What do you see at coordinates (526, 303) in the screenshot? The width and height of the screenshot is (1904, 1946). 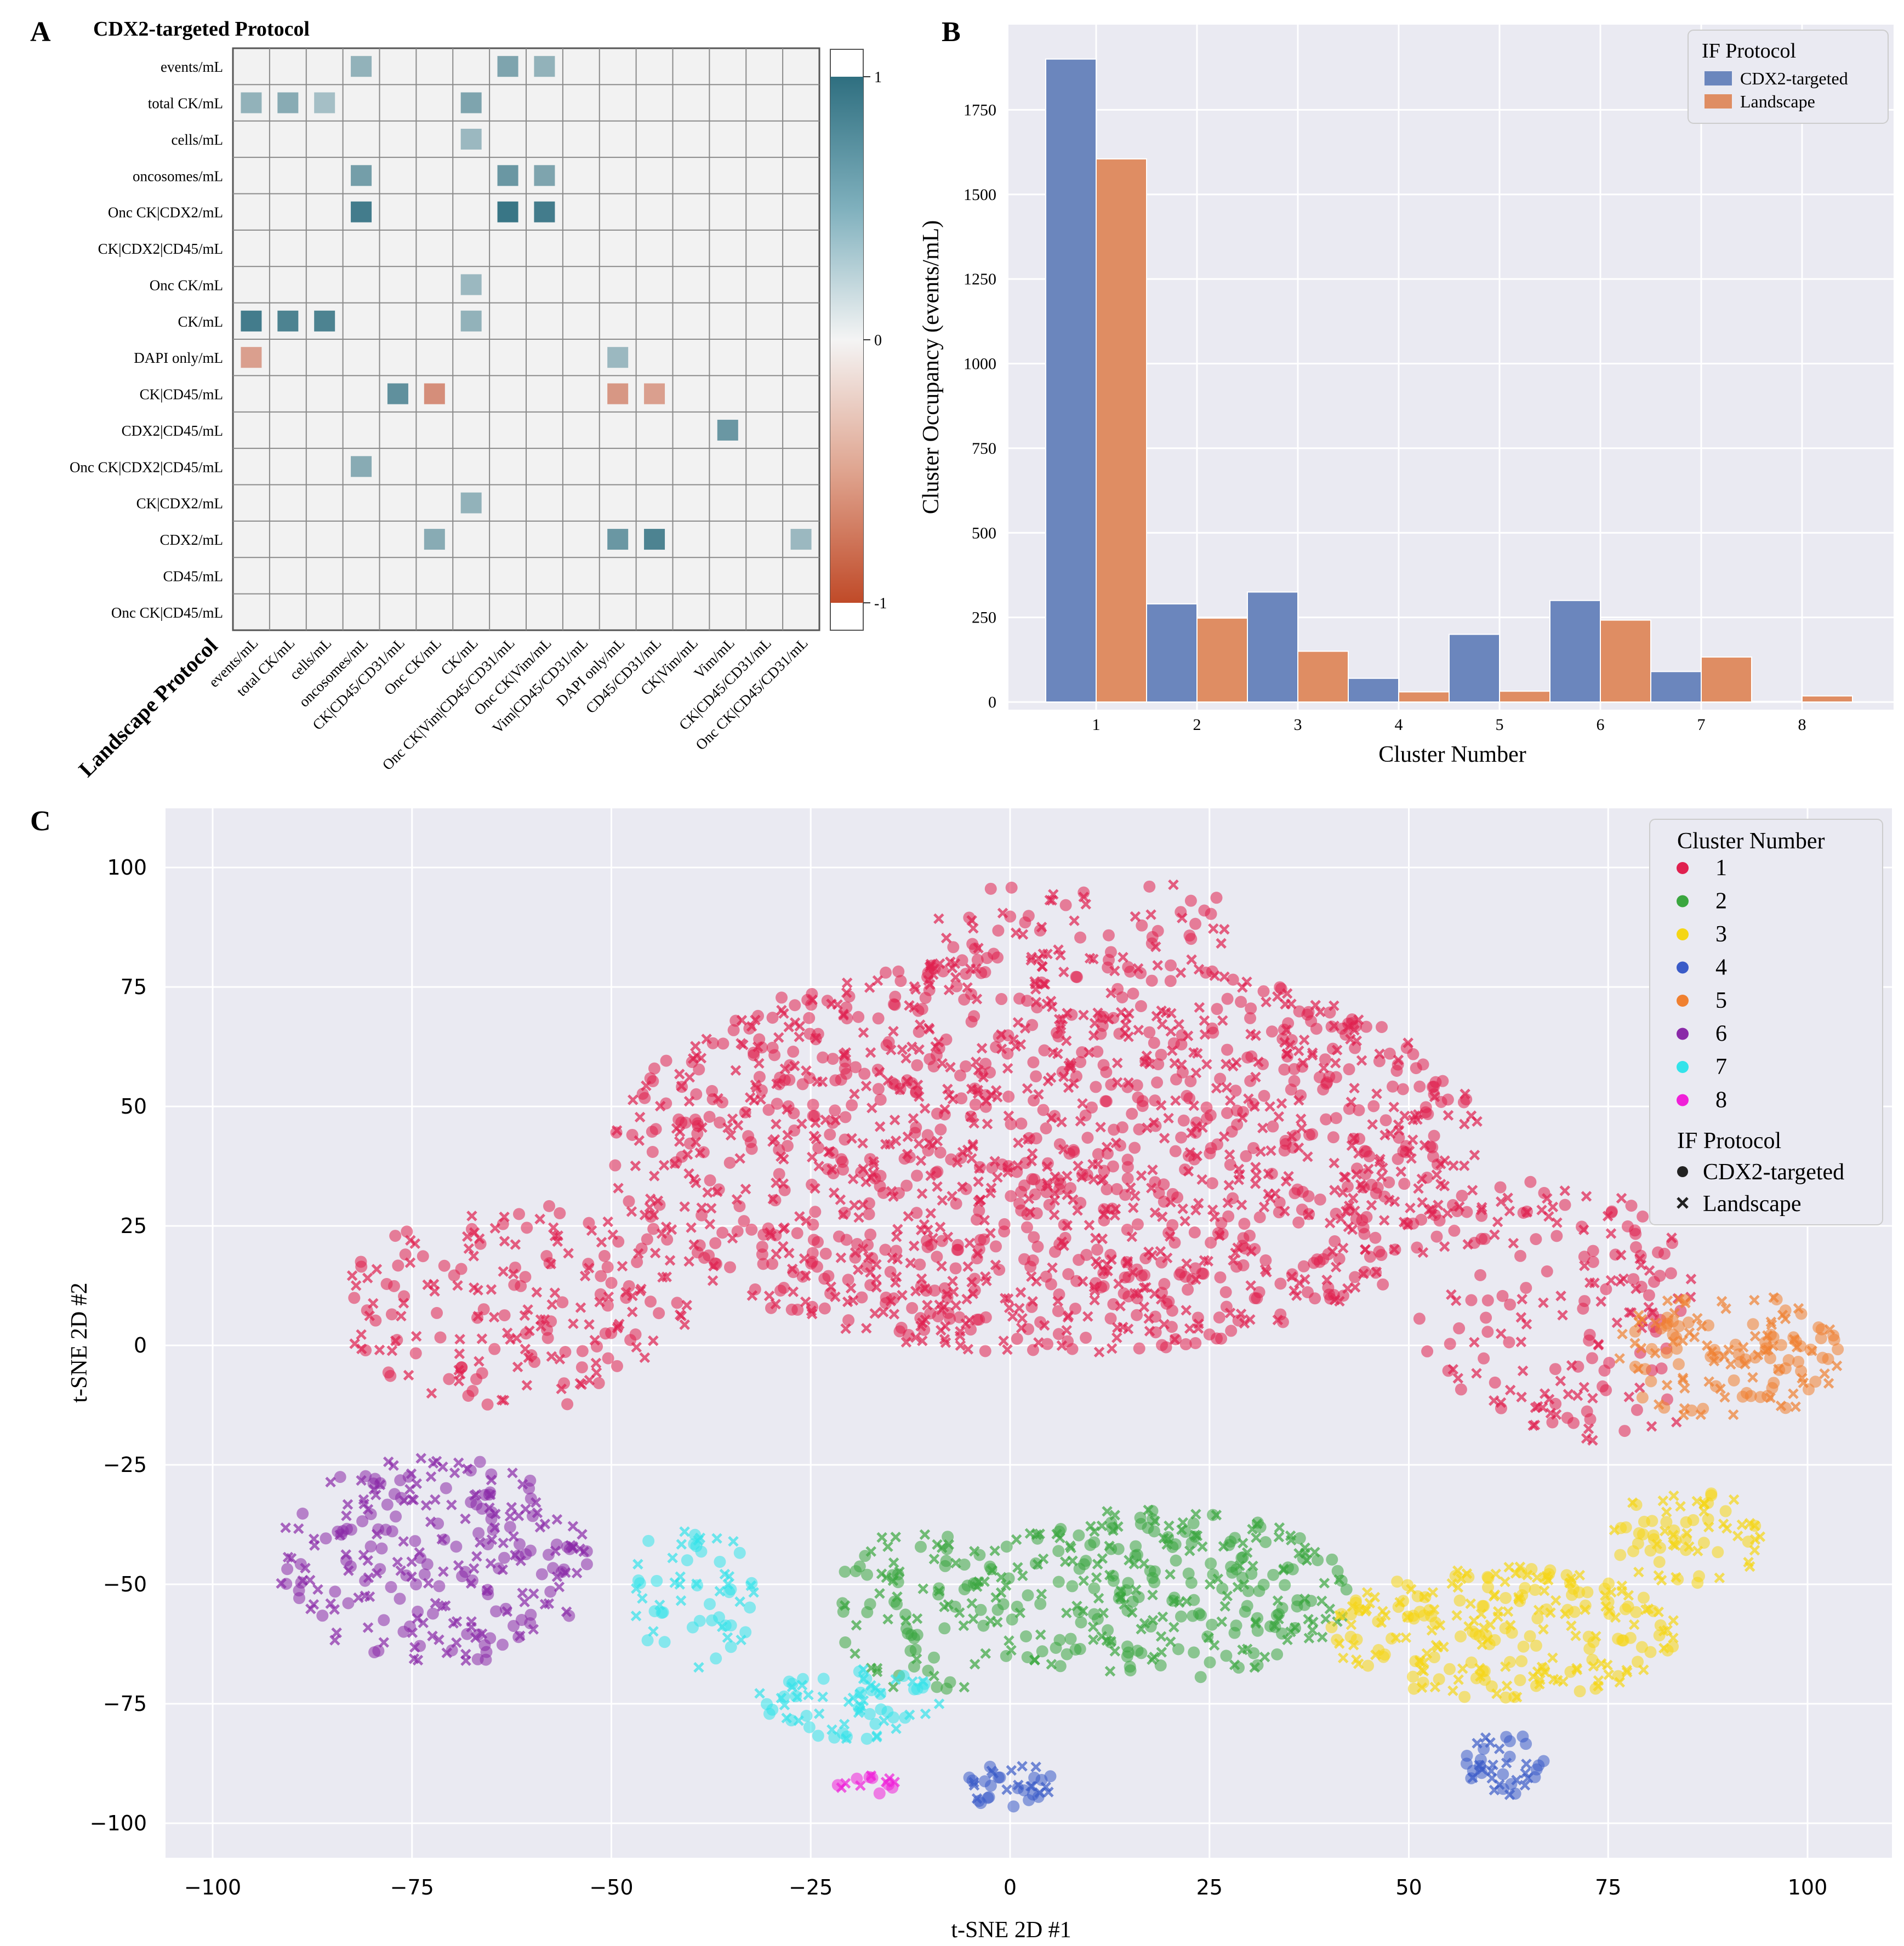 I see `heatmap-cells` at bounding box center [526, 303].